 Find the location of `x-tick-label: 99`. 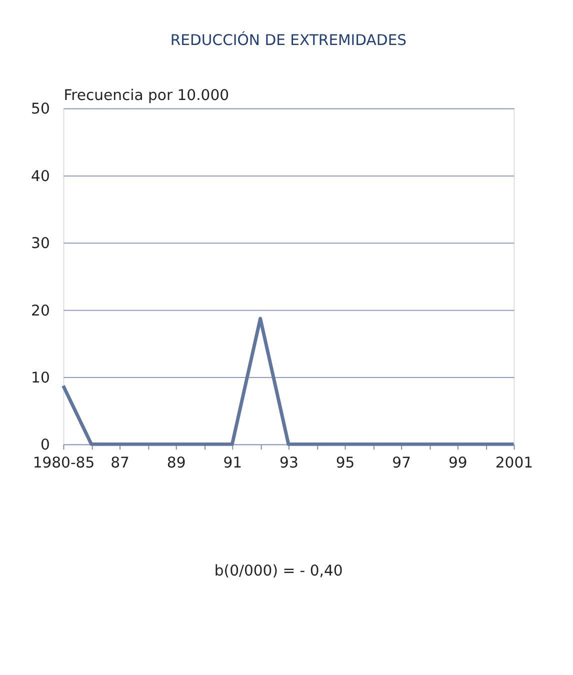

x-tick-label: 99 is located at coordinates (458, 463).